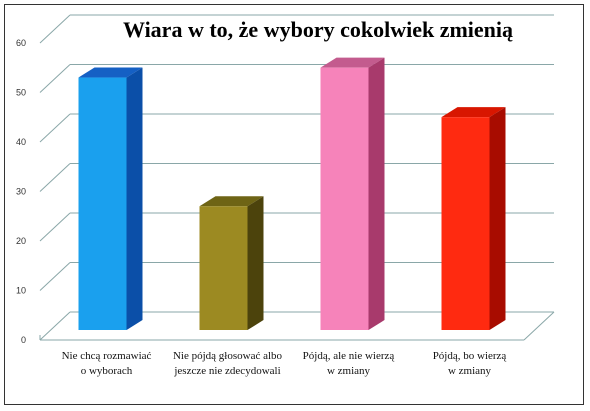  Describe the element at coordinates (539, 326) in the screenshot. I see `floor-right-edge` at that location.